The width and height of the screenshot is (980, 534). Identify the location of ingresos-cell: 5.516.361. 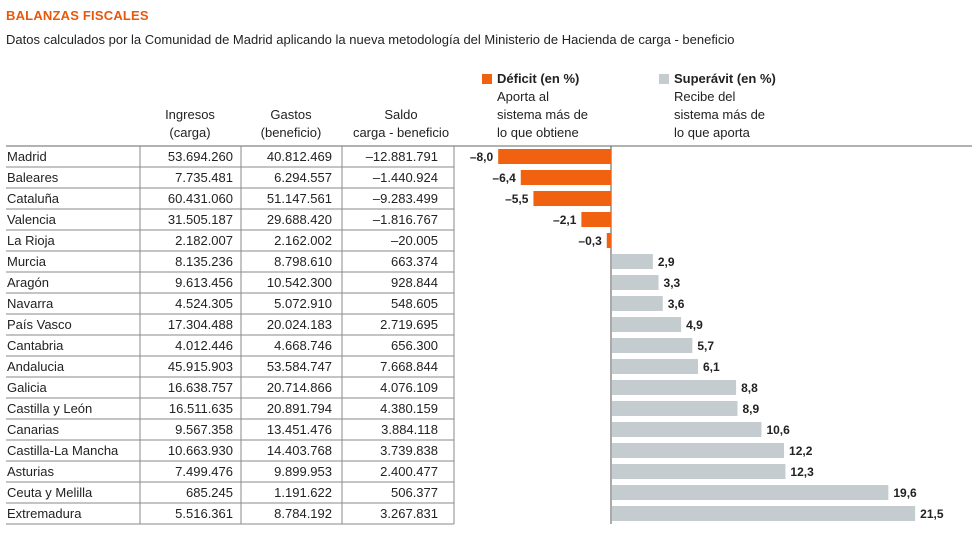
(204, 513).